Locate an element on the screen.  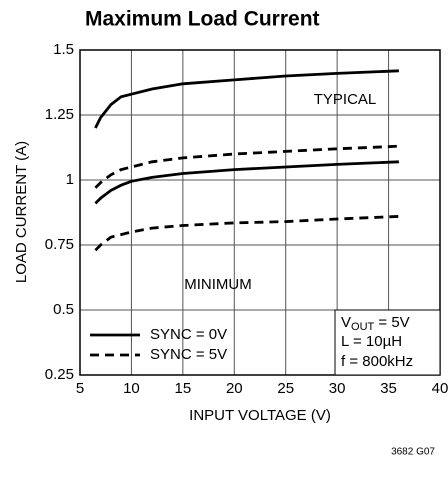
footnote: 3682 G07 is located at coordinates (413, 452).